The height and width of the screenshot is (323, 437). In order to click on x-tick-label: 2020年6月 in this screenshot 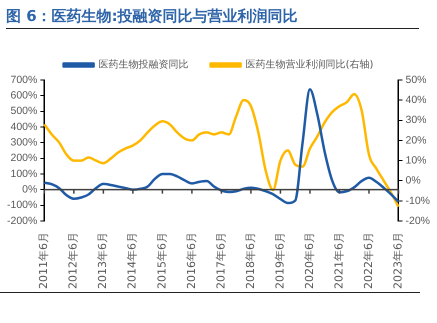, I will do `click(309, 261)`.